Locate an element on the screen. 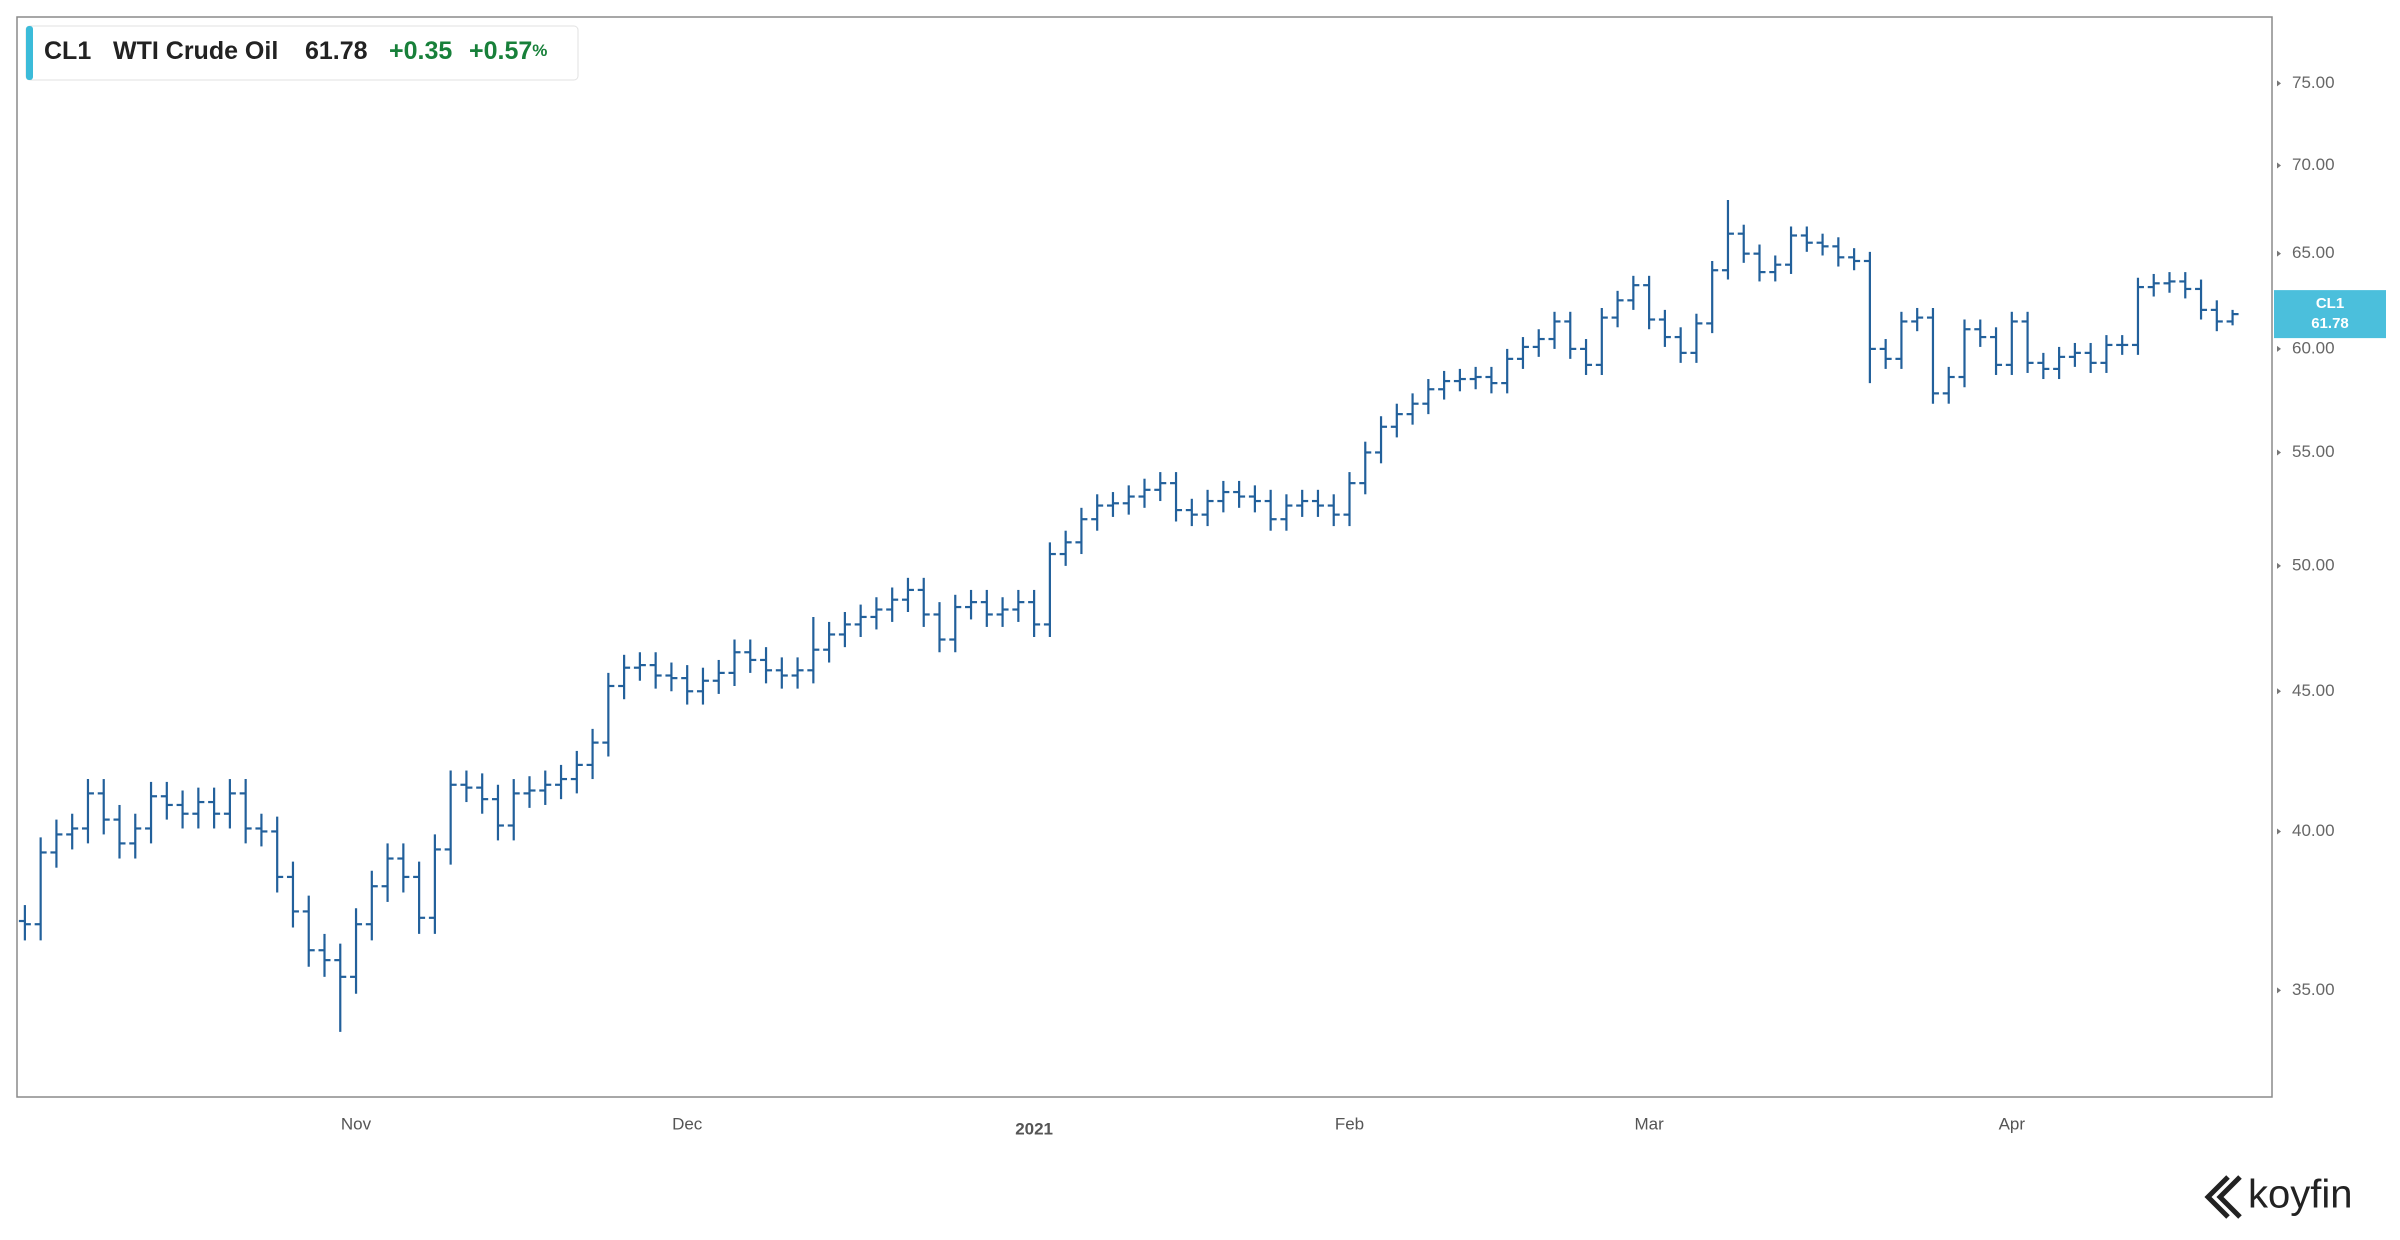 This screenshot has height=1240, width=2400. y-tick-label: 40.00 is located at coordinates (2313, 830).